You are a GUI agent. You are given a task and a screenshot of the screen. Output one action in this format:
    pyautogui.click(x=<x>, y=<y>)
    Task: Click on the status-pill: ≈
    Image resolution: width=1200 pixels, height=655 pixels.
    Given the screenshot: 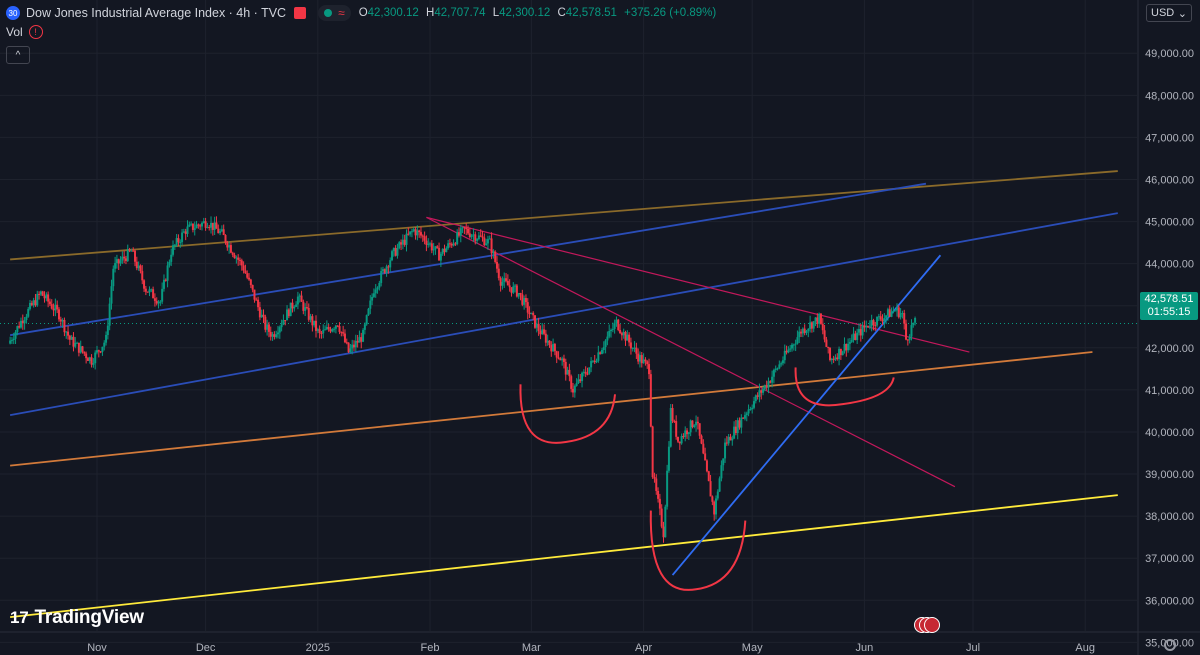 What is the action you would take?
    pyautogui.click(x=334, y=13)
    